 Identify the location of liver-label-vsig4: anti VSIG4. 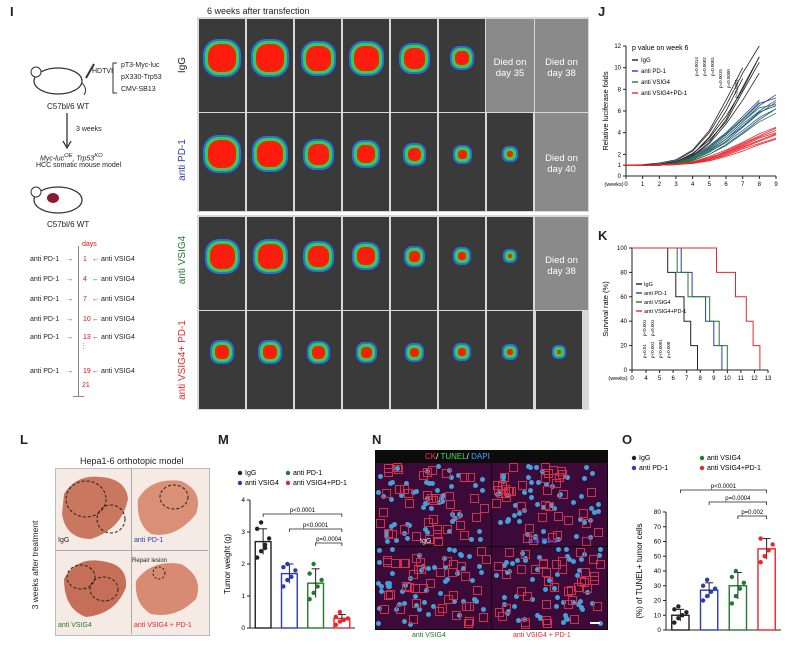
(75, 625).